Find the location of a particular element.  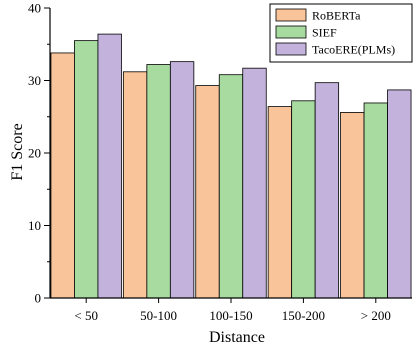

x-tick-label: 100-150 is located at coordinates (230, 315).